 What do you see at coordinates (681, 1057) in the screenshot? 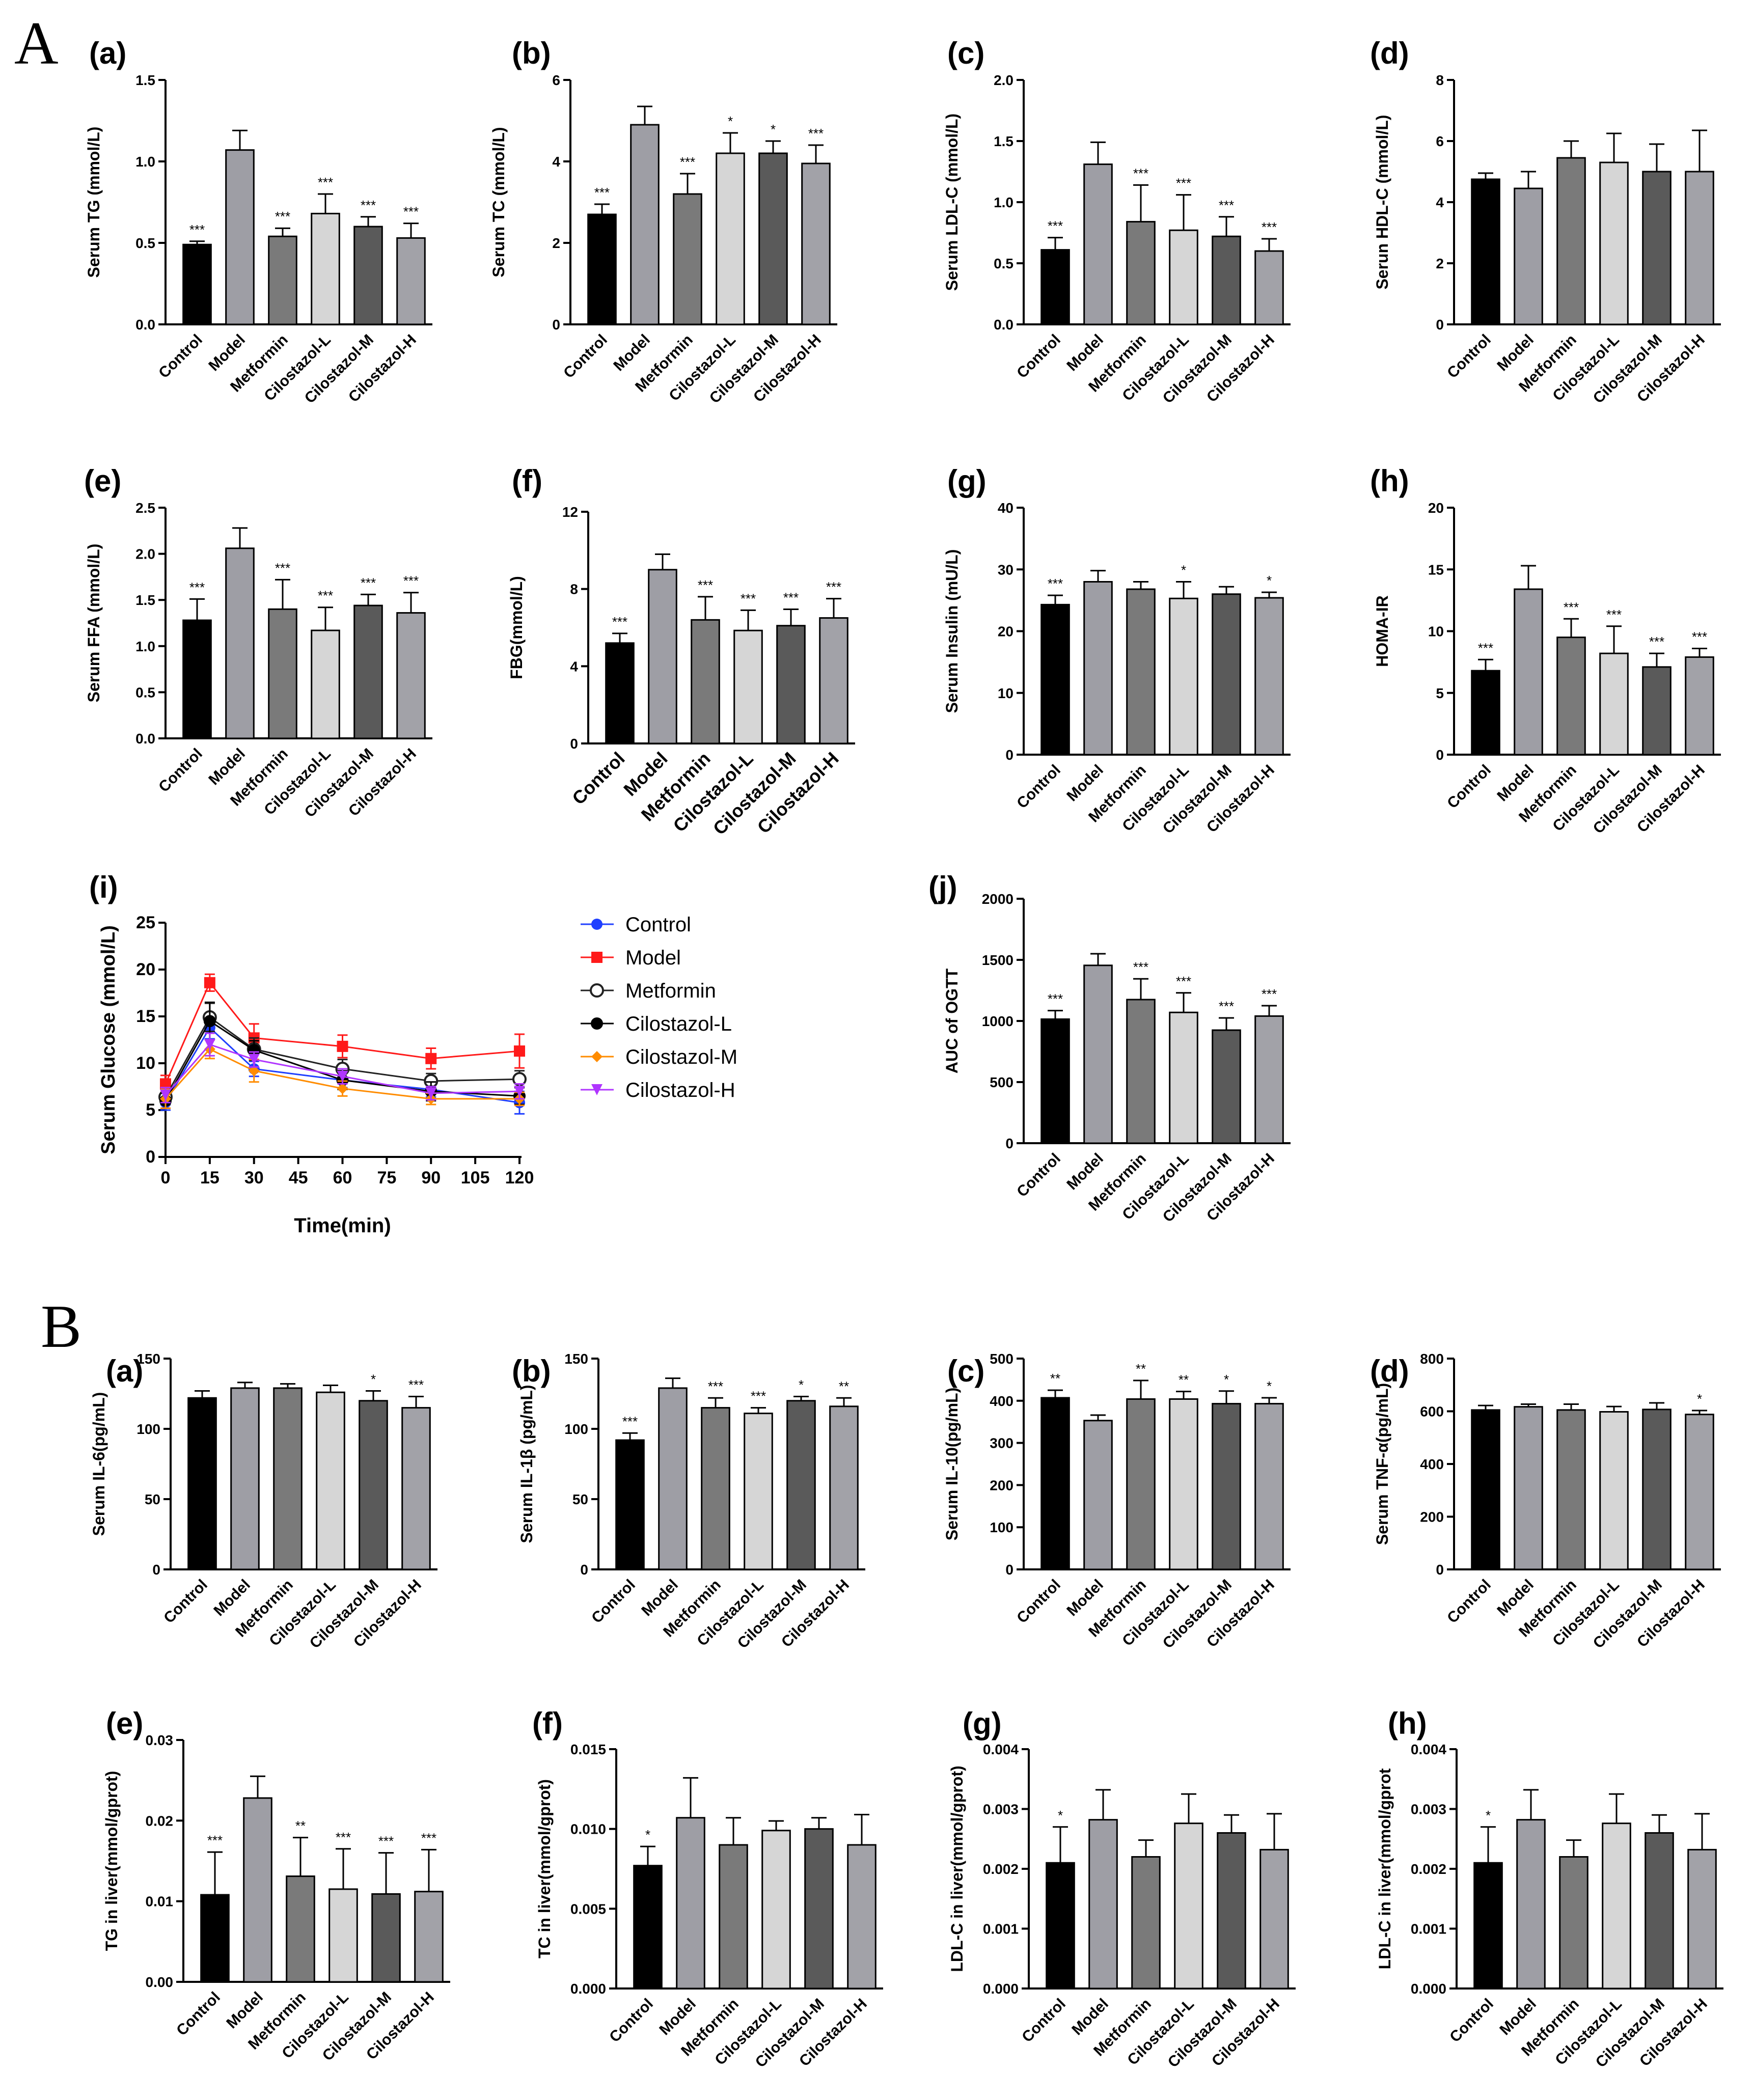
I see `legend-label: Cilostazol-M` at bounding box center [681, 1057].